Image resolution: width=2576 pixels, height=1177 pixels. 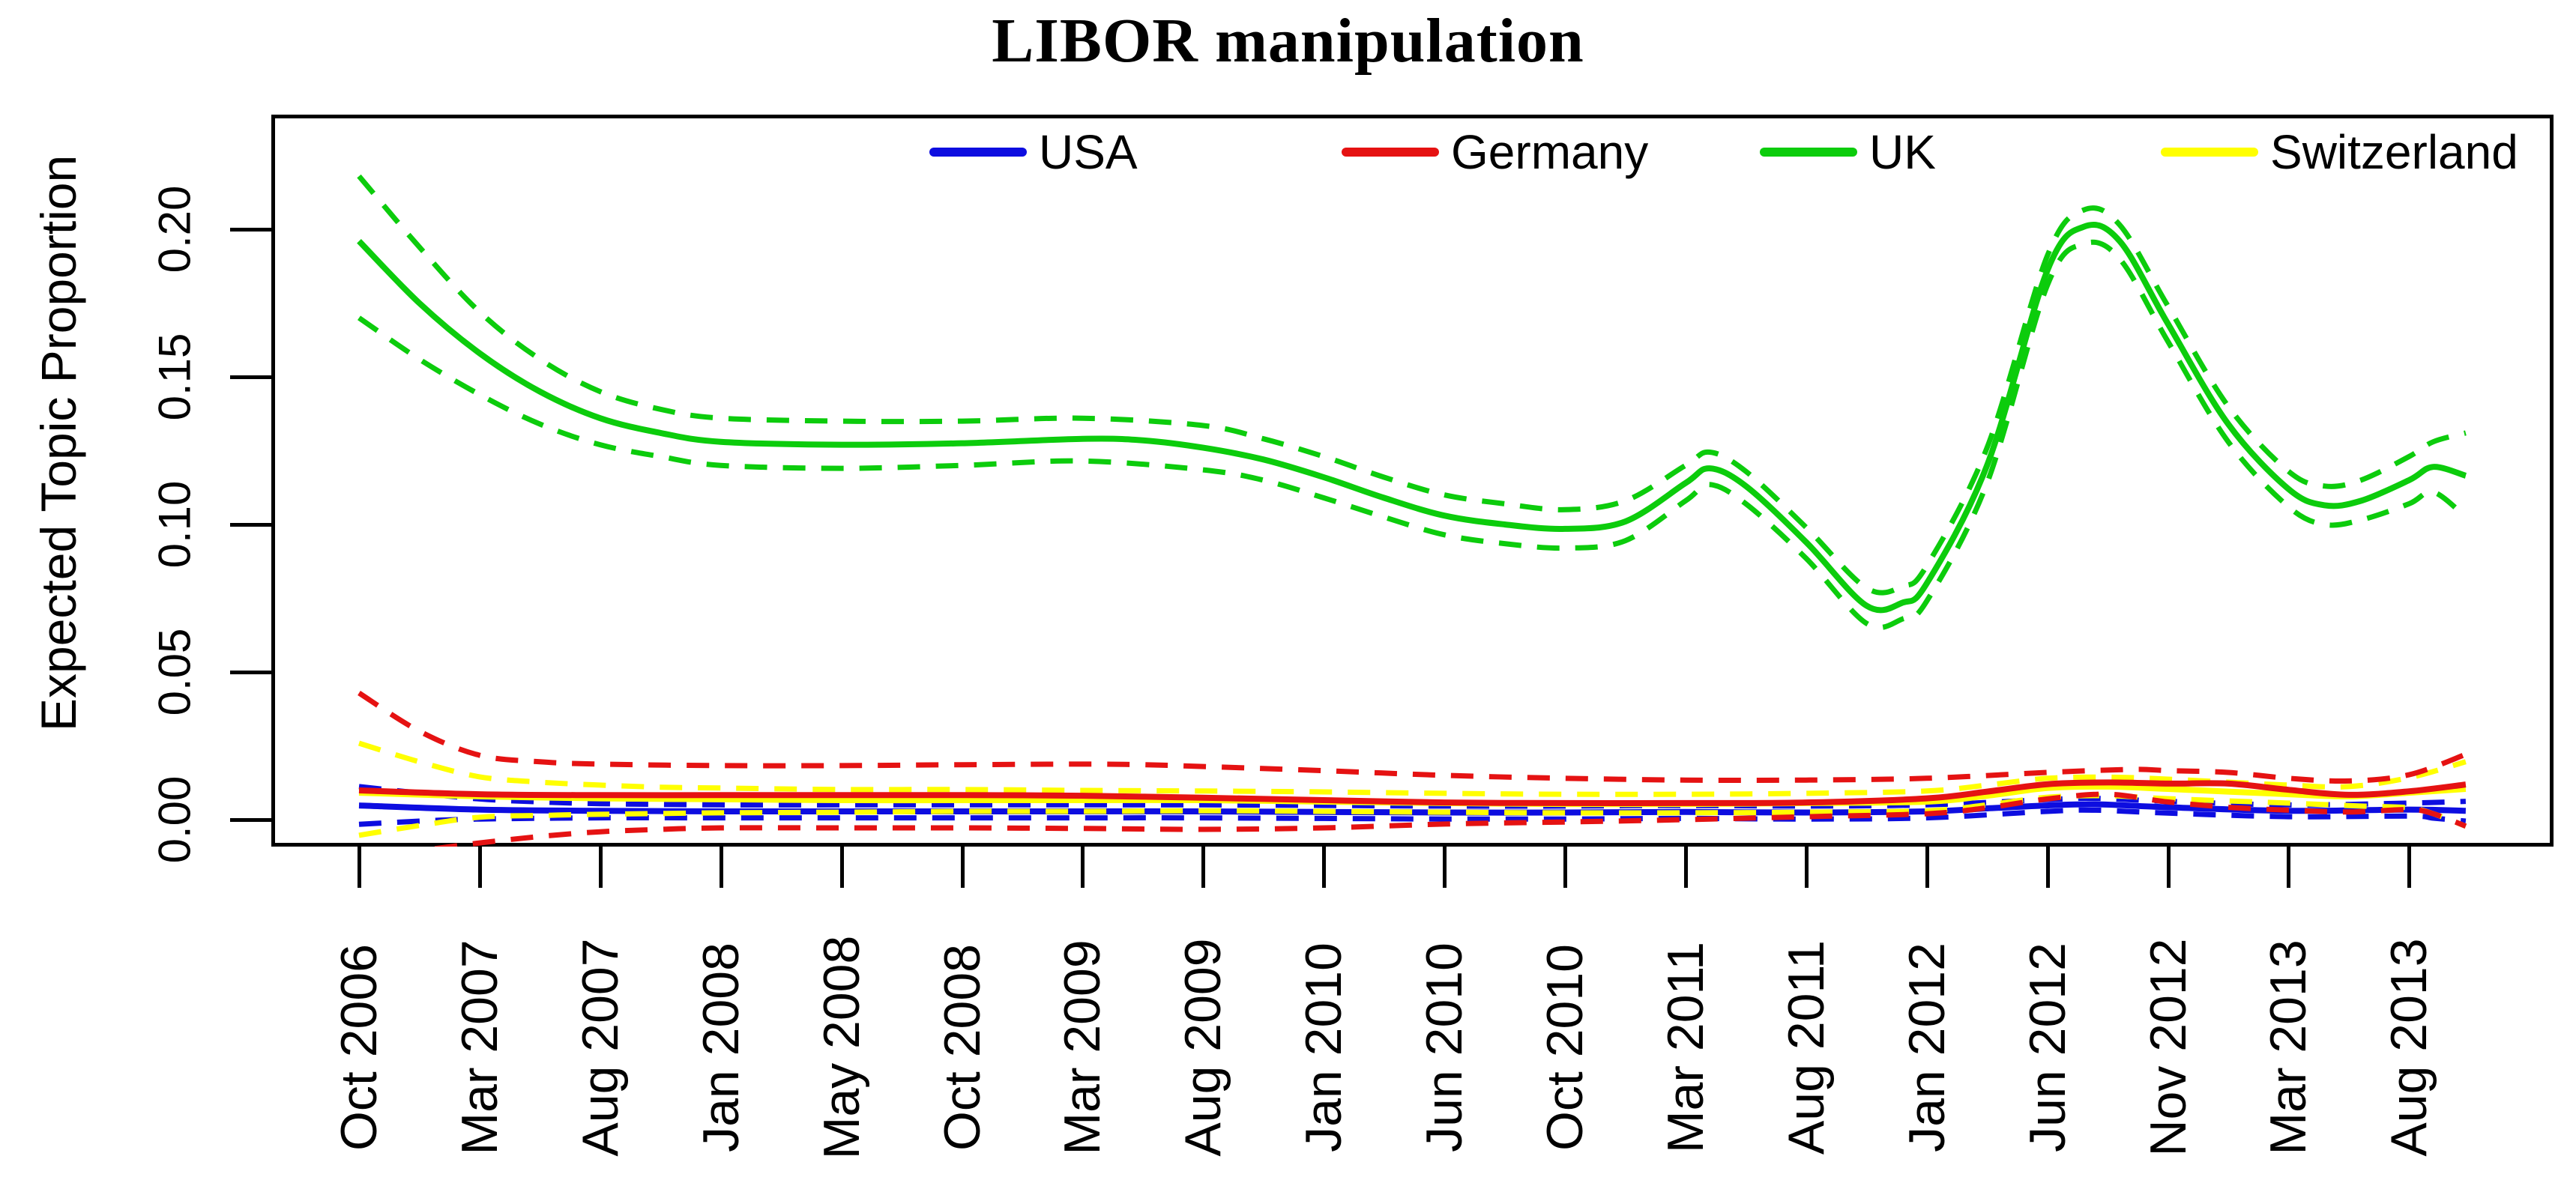 I want to click on legend-item-germany: Germany, so click(x=1495, y=152).